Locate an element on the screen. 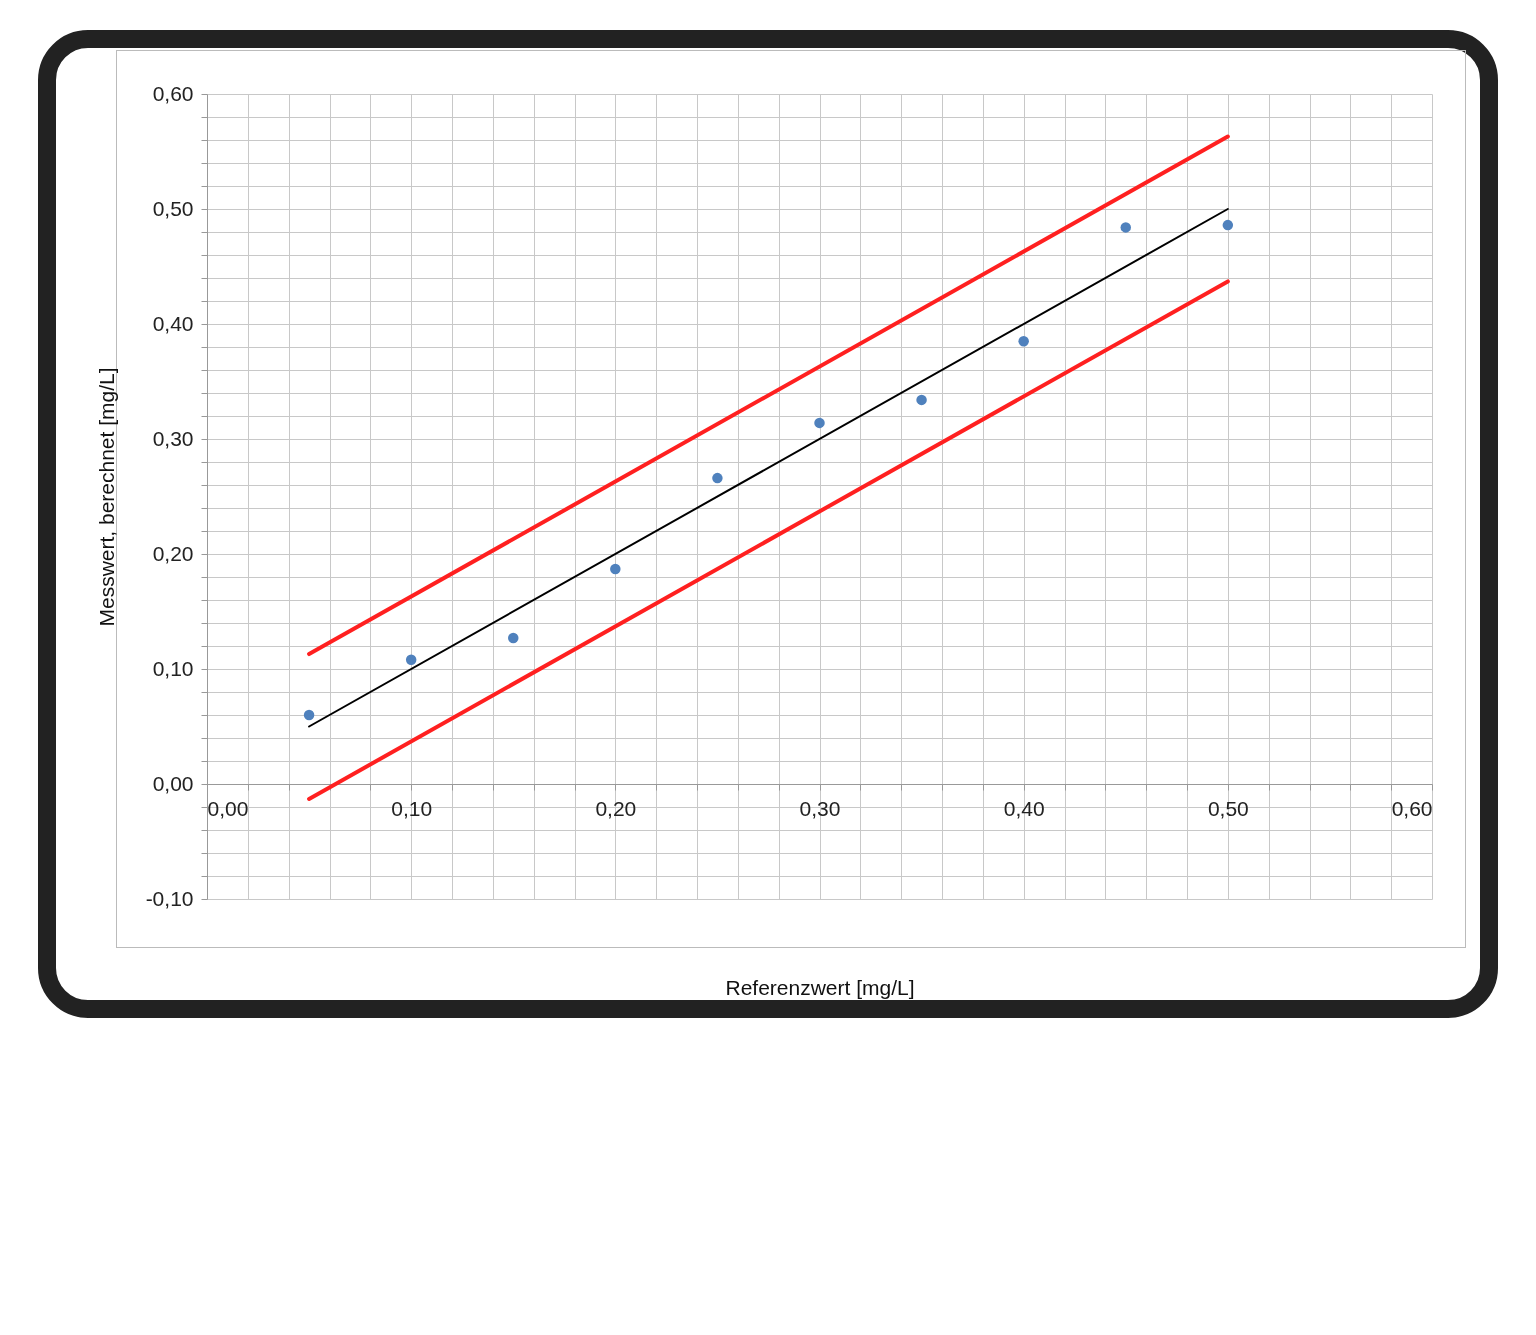 Image resolution: width=1536 pixels, height=1335 pixels. x-tick-label: 0,20 is located at coordinates (616, 808).